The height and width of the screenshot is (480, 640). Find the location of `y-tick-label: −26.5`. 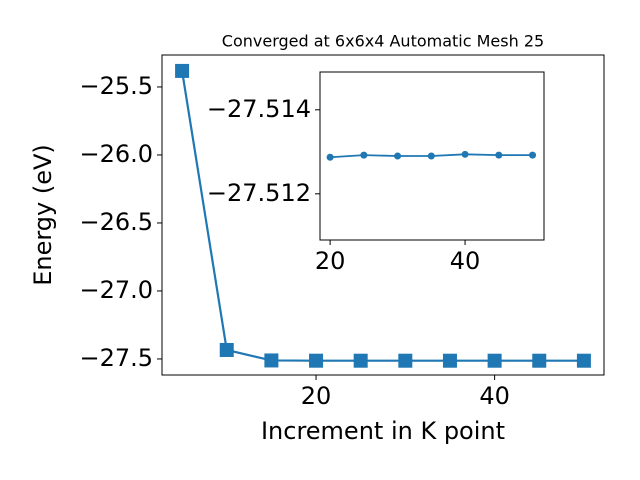

y-tick-label: −26.5 is located at coordinates (116, 222).